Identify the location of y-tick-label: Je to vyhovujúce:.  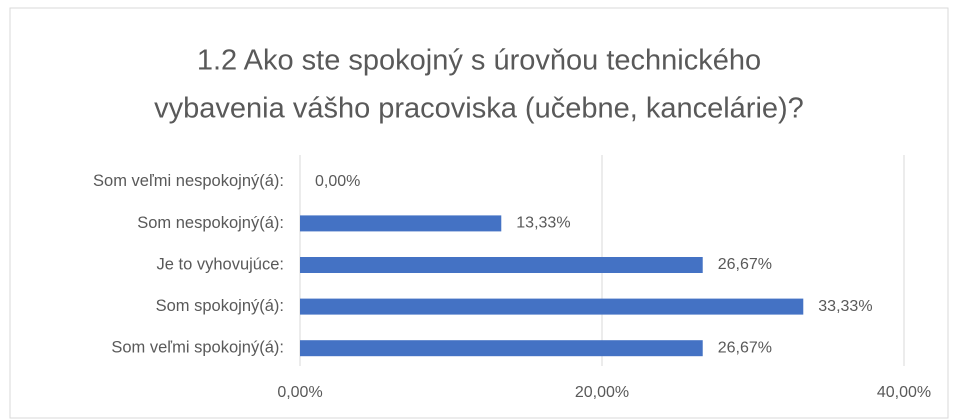
(221, 264).